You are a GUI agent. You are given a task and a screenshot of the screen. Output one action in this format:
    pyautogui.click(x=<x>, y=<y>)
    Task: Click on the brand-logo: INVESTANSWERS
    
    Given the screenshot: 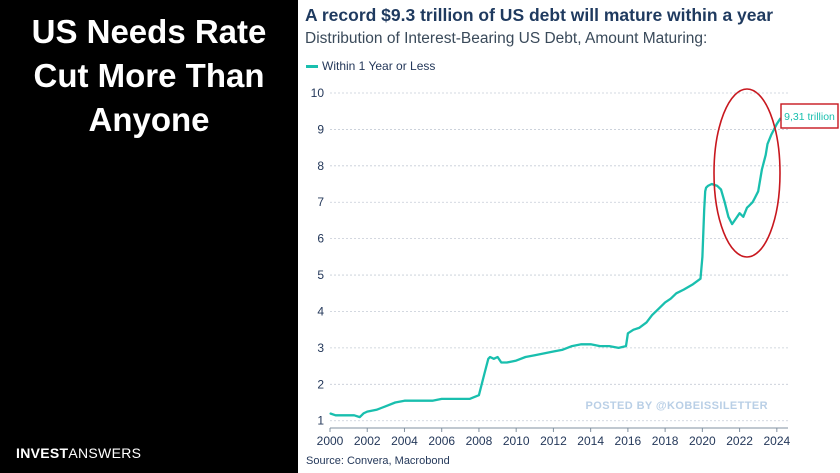 What is the action you would take?
    pyautogui.click(x=78, y=453)
    